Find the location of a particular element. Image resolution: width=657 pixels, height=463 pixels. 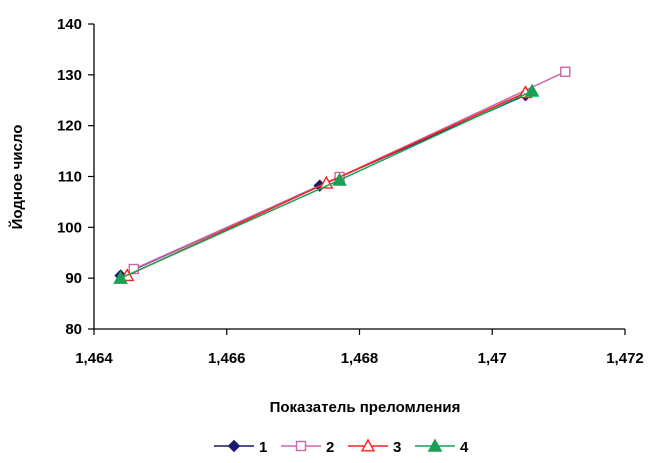

y-tick-label: 90 is located at coordinates (73, 278).